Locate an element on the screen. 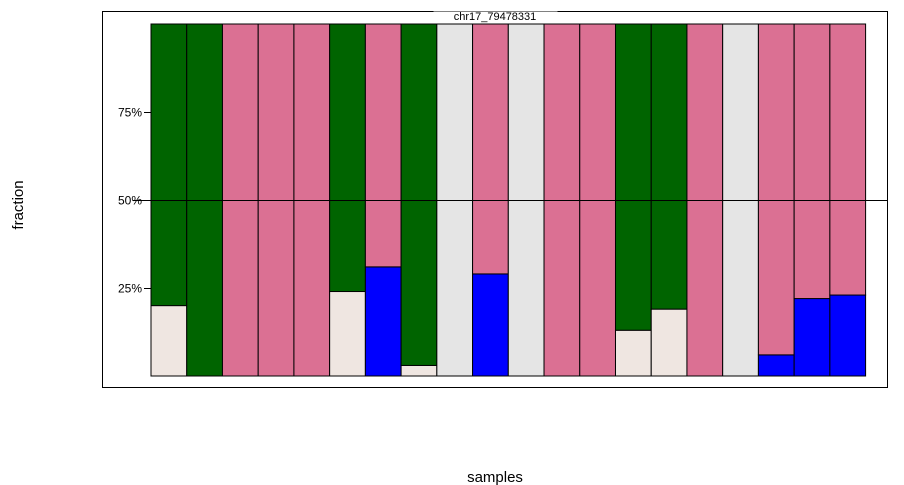 The height and width of the screenshot is (485, 904). chart-title: chr17_79478331 is located at coordinates (495, 17).